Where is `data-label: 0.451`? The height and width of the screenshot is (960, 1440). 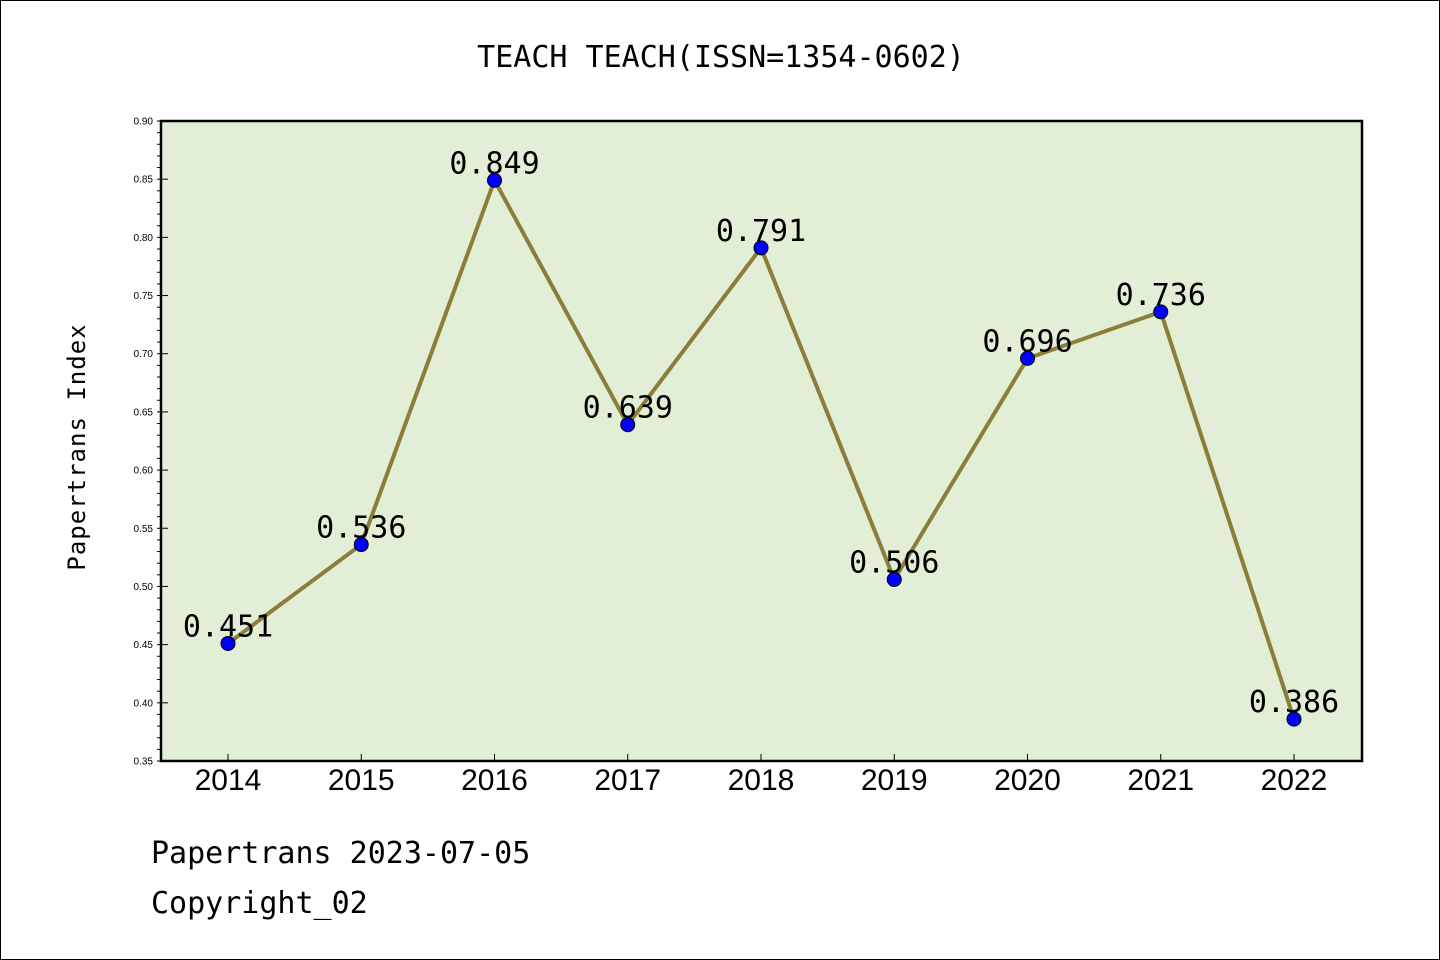 data-label: 0.451 is located at coordinates (228, 626).